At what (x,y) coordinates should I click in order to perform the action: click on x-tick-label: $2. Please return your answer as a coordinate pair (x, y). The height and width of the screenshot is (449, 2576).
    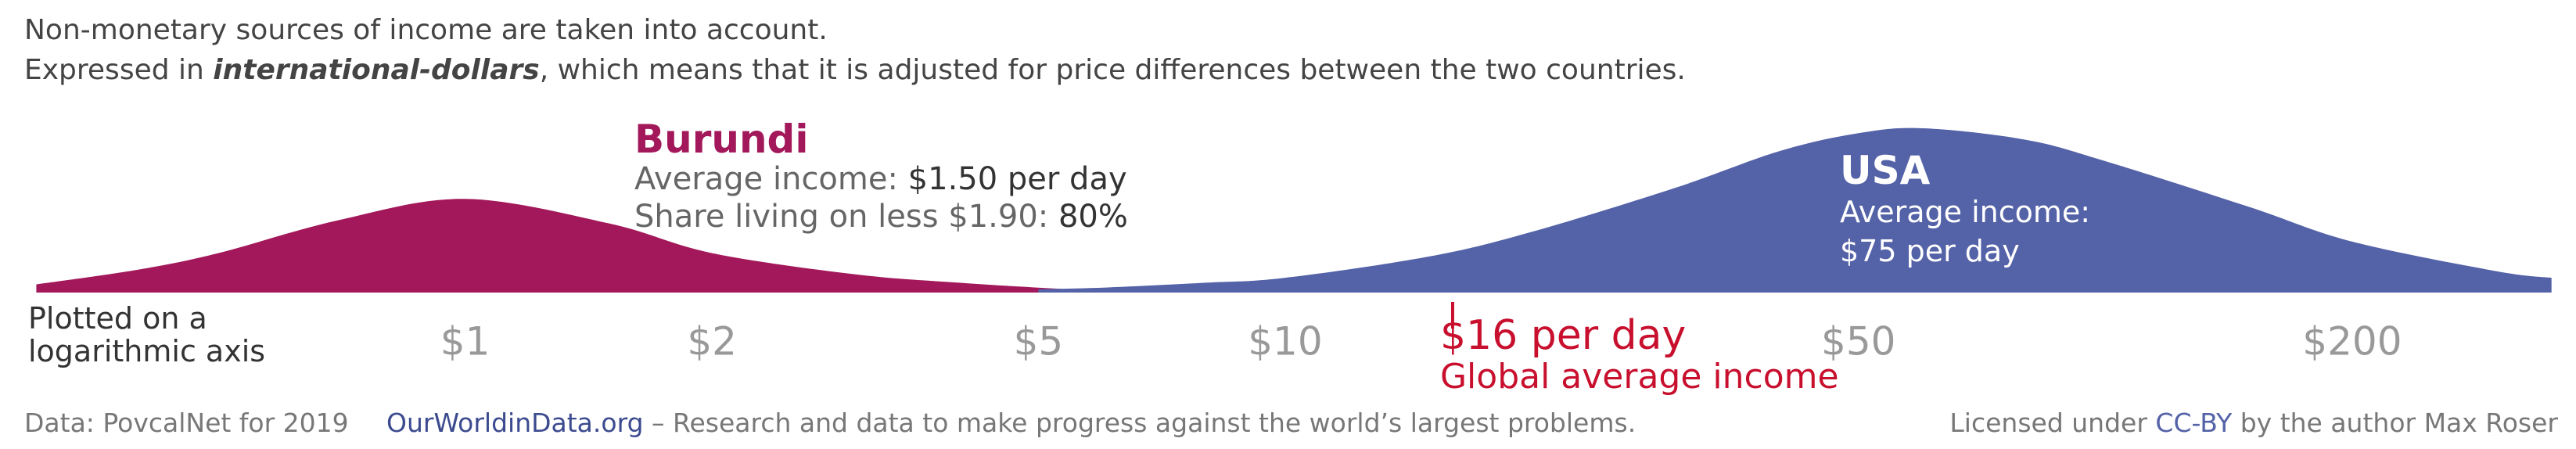
    Looking at the image, I should click on (712, 342).